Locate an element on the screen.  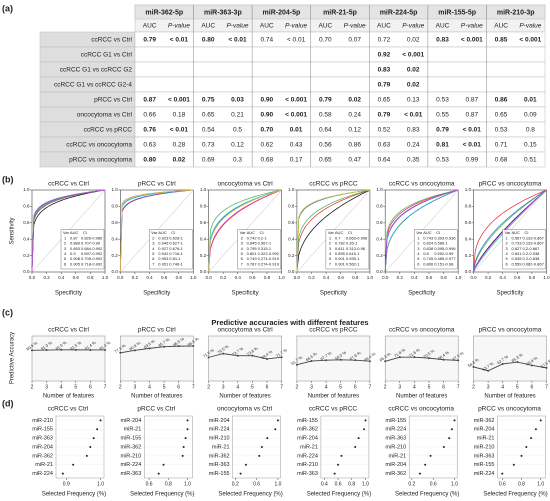
legend-header: Var is located at coordinates (154, 232).